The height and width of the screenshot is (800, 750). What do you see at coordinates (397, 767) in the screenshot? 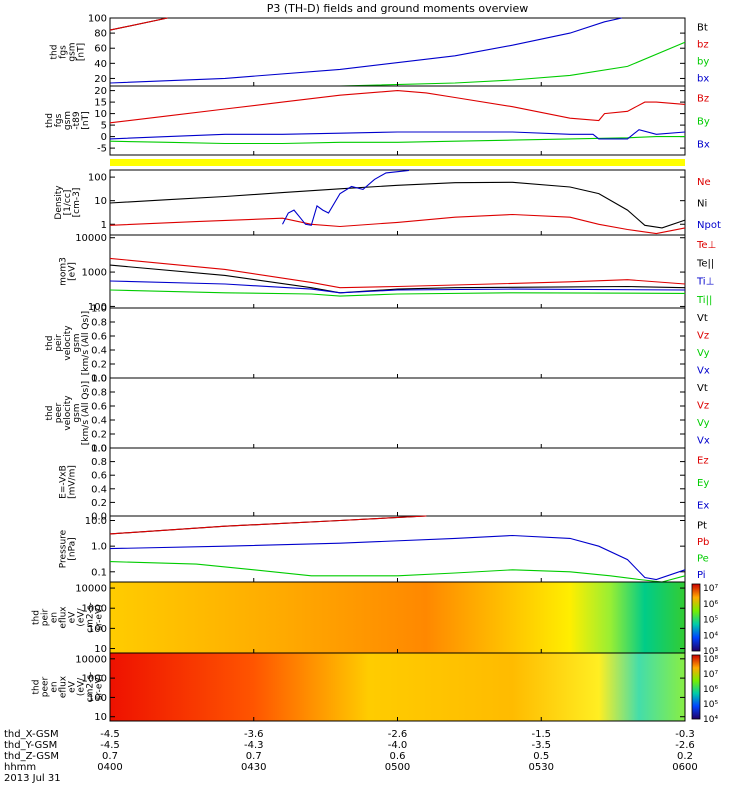
I see `xaxis-value: 0500` at bounding box center [397, 767].